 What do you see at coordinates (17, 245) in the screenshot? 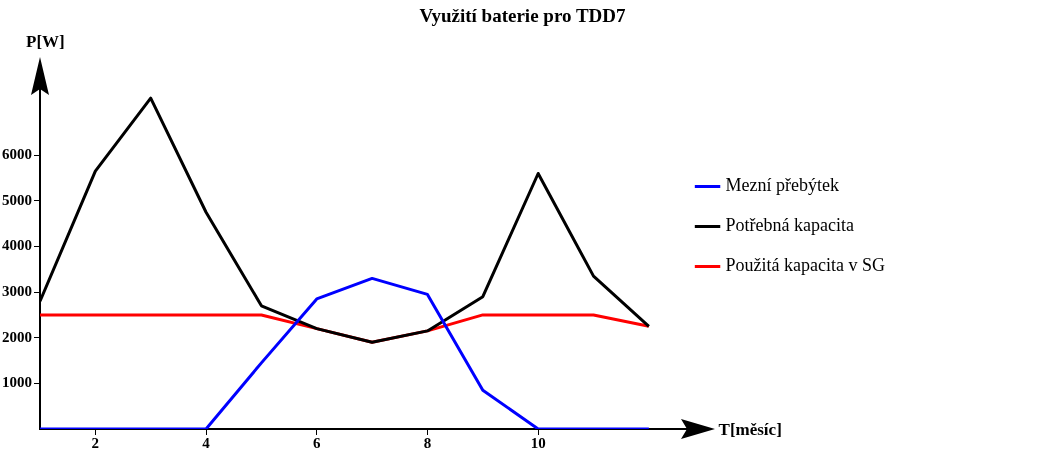
I see `y-tick-label: 4000` at bounding box center [17, 245].